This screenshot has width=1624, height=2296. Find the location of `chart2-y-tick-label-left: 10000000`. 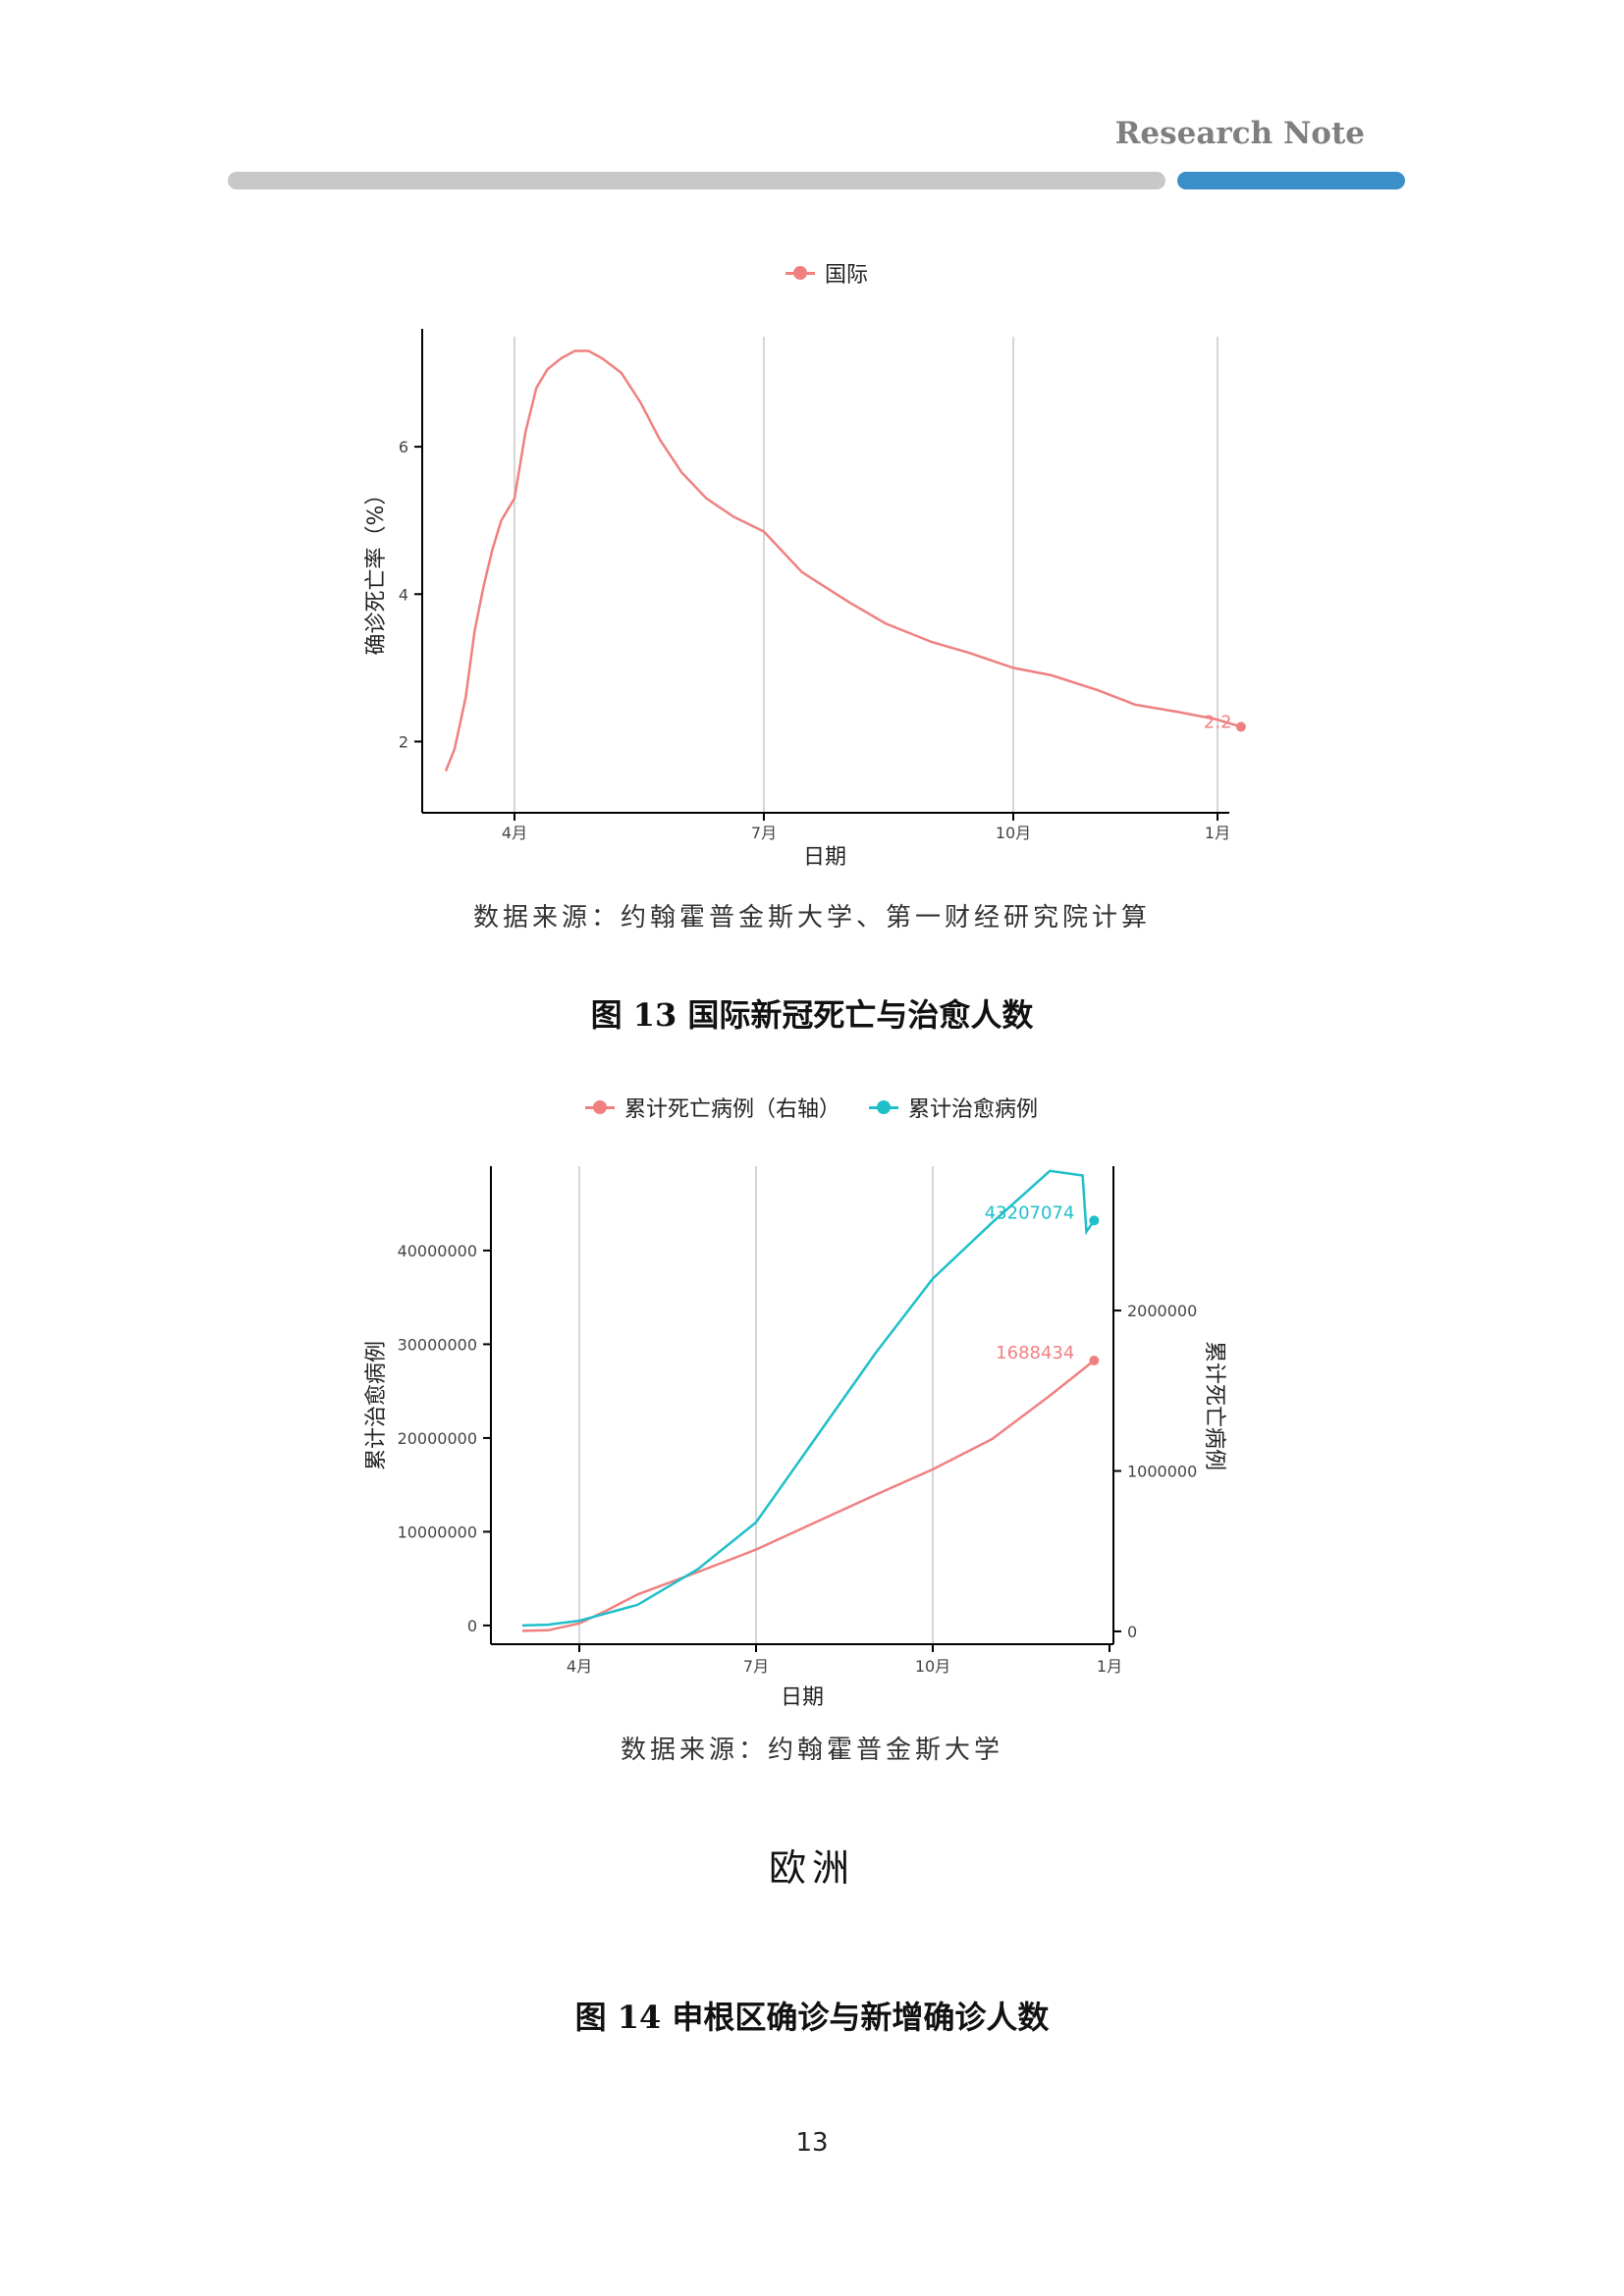

chart2-y-tick-label-left: 10000000 is located at coordinates (437, 1531).